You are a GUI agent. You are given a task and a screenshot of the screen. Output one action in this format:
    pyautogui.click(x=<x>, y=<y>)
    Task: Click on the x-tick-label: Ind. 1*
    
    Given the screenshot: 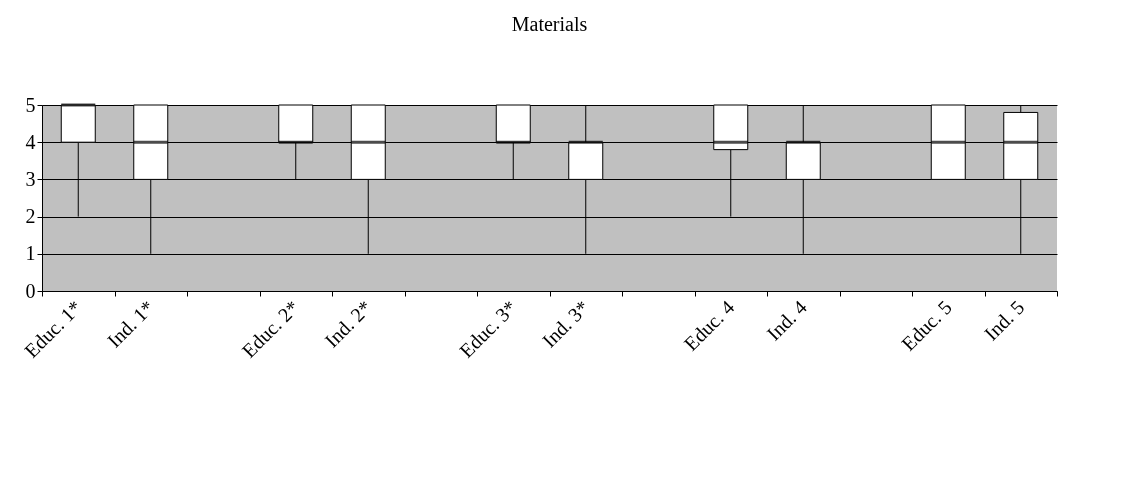 What is the action you would take?
    pyautogui.click(x=130, y=324)
    